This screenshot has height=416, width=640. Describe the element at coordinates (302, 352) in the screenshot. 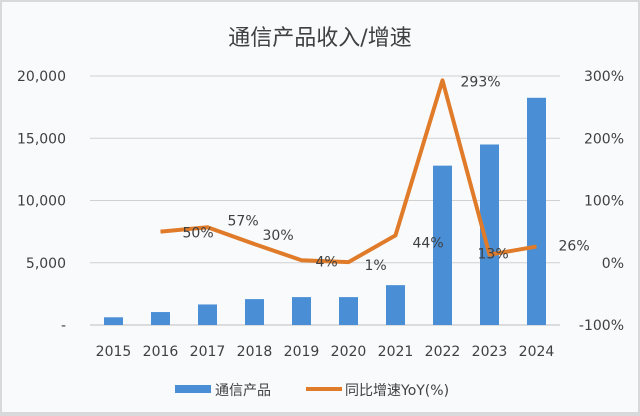

I see `x-axis-tick-label: 2019` at that location.